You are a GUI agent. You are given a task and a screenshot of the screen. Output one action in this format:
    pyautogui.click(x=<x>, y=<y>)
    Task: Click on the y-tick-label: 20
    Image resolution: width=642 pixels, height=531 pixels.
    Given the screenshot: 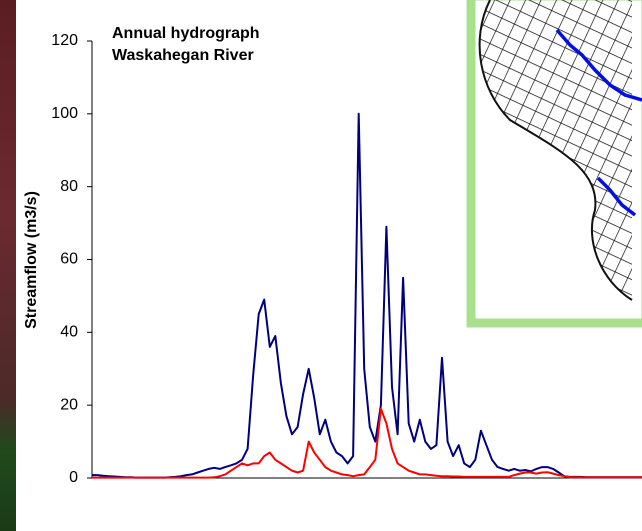 What is the action you would take?
    pyautogui.click(x=69, y=404)
    